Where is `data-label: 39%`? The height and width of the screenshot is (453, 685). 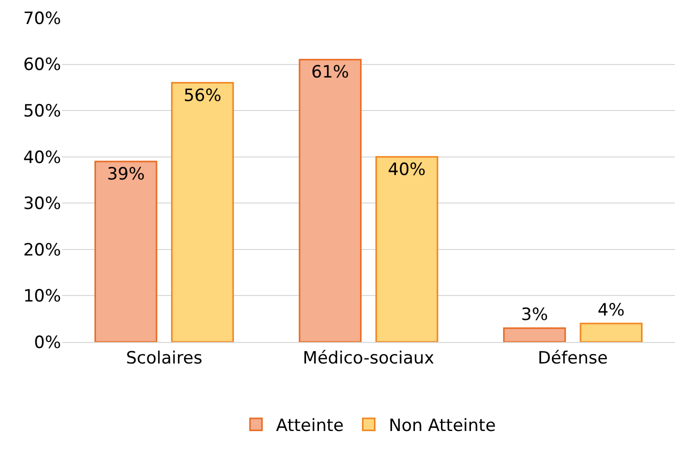
data-label: 39% is located at coordinates (125, 174).